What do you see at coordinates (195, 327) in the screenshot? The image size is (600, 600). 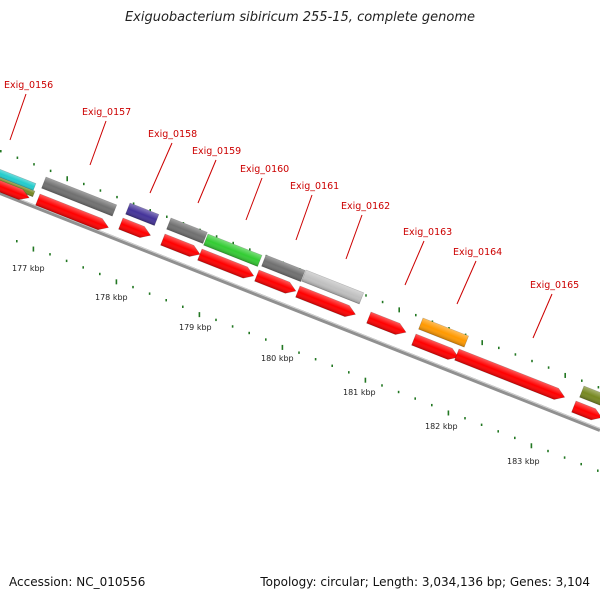 I see `scale-label: 179 kbp` at bounding box center [195, 327].